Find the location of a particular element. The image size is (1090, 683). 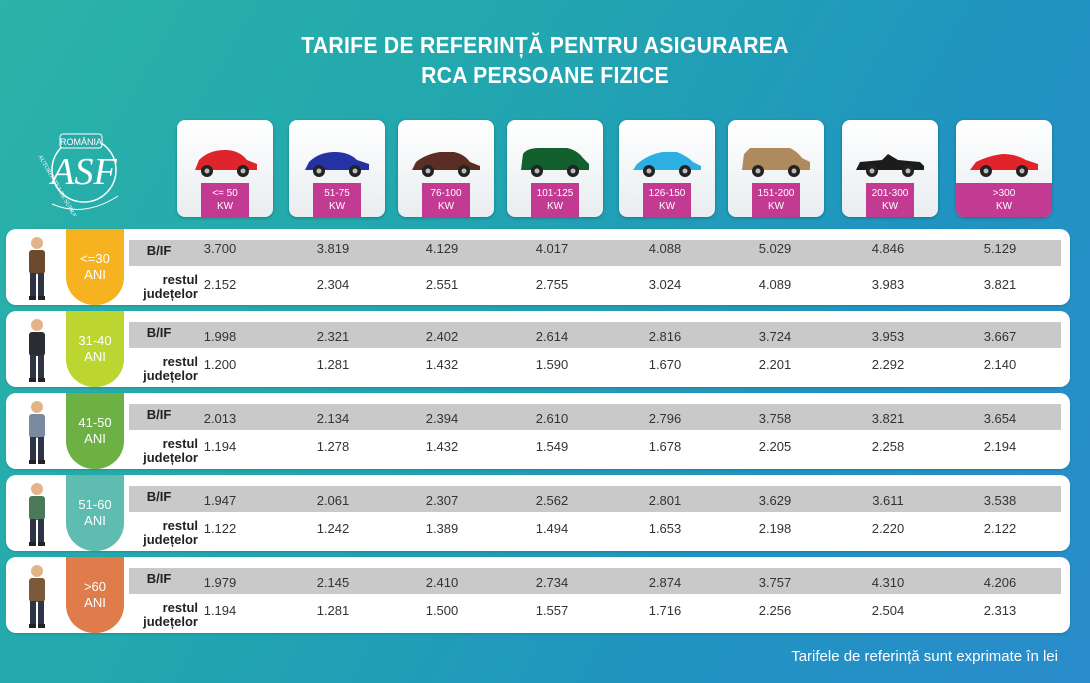

bif-value: 1.979 is located at coordinates (220, 582).